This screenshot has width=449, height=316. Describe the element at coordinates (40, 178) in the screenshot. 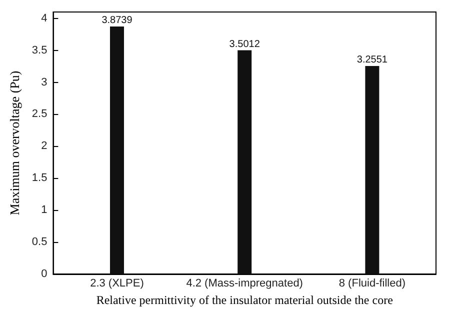

I see `y-tick-label: 1.5` at that location.